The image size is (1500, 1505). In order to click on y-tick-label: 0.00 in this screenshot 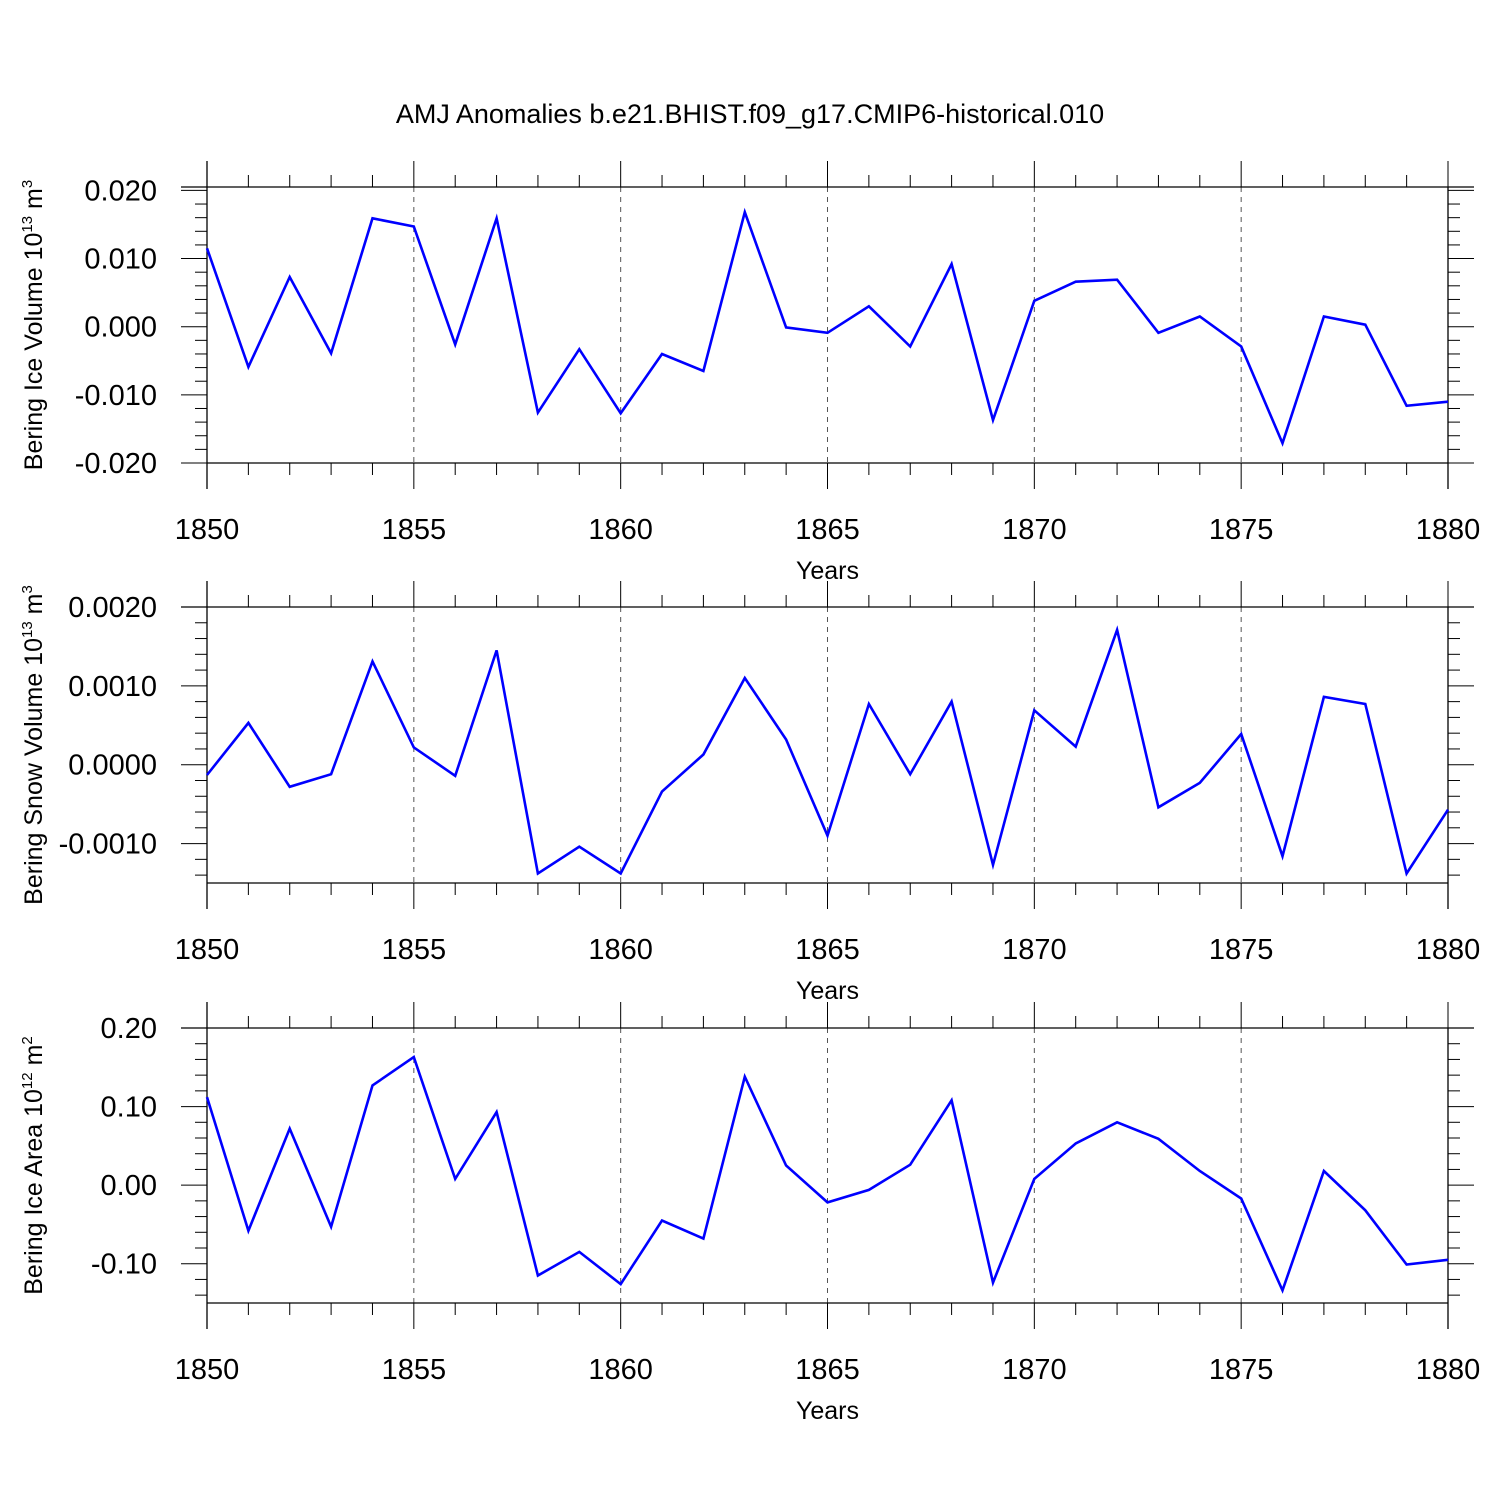, I will do `click(129, 1186)`.